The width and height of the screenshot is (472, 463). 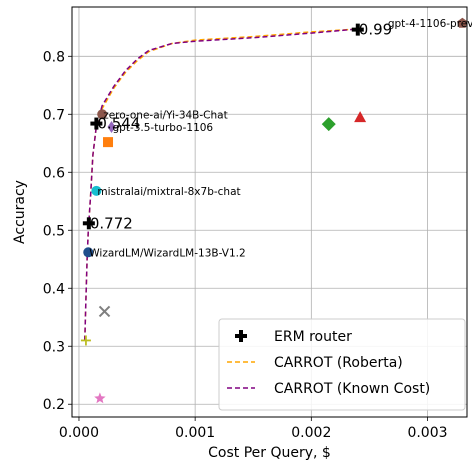 I want to click on erm-router-label: 0.772, so click(x=111, y=223).